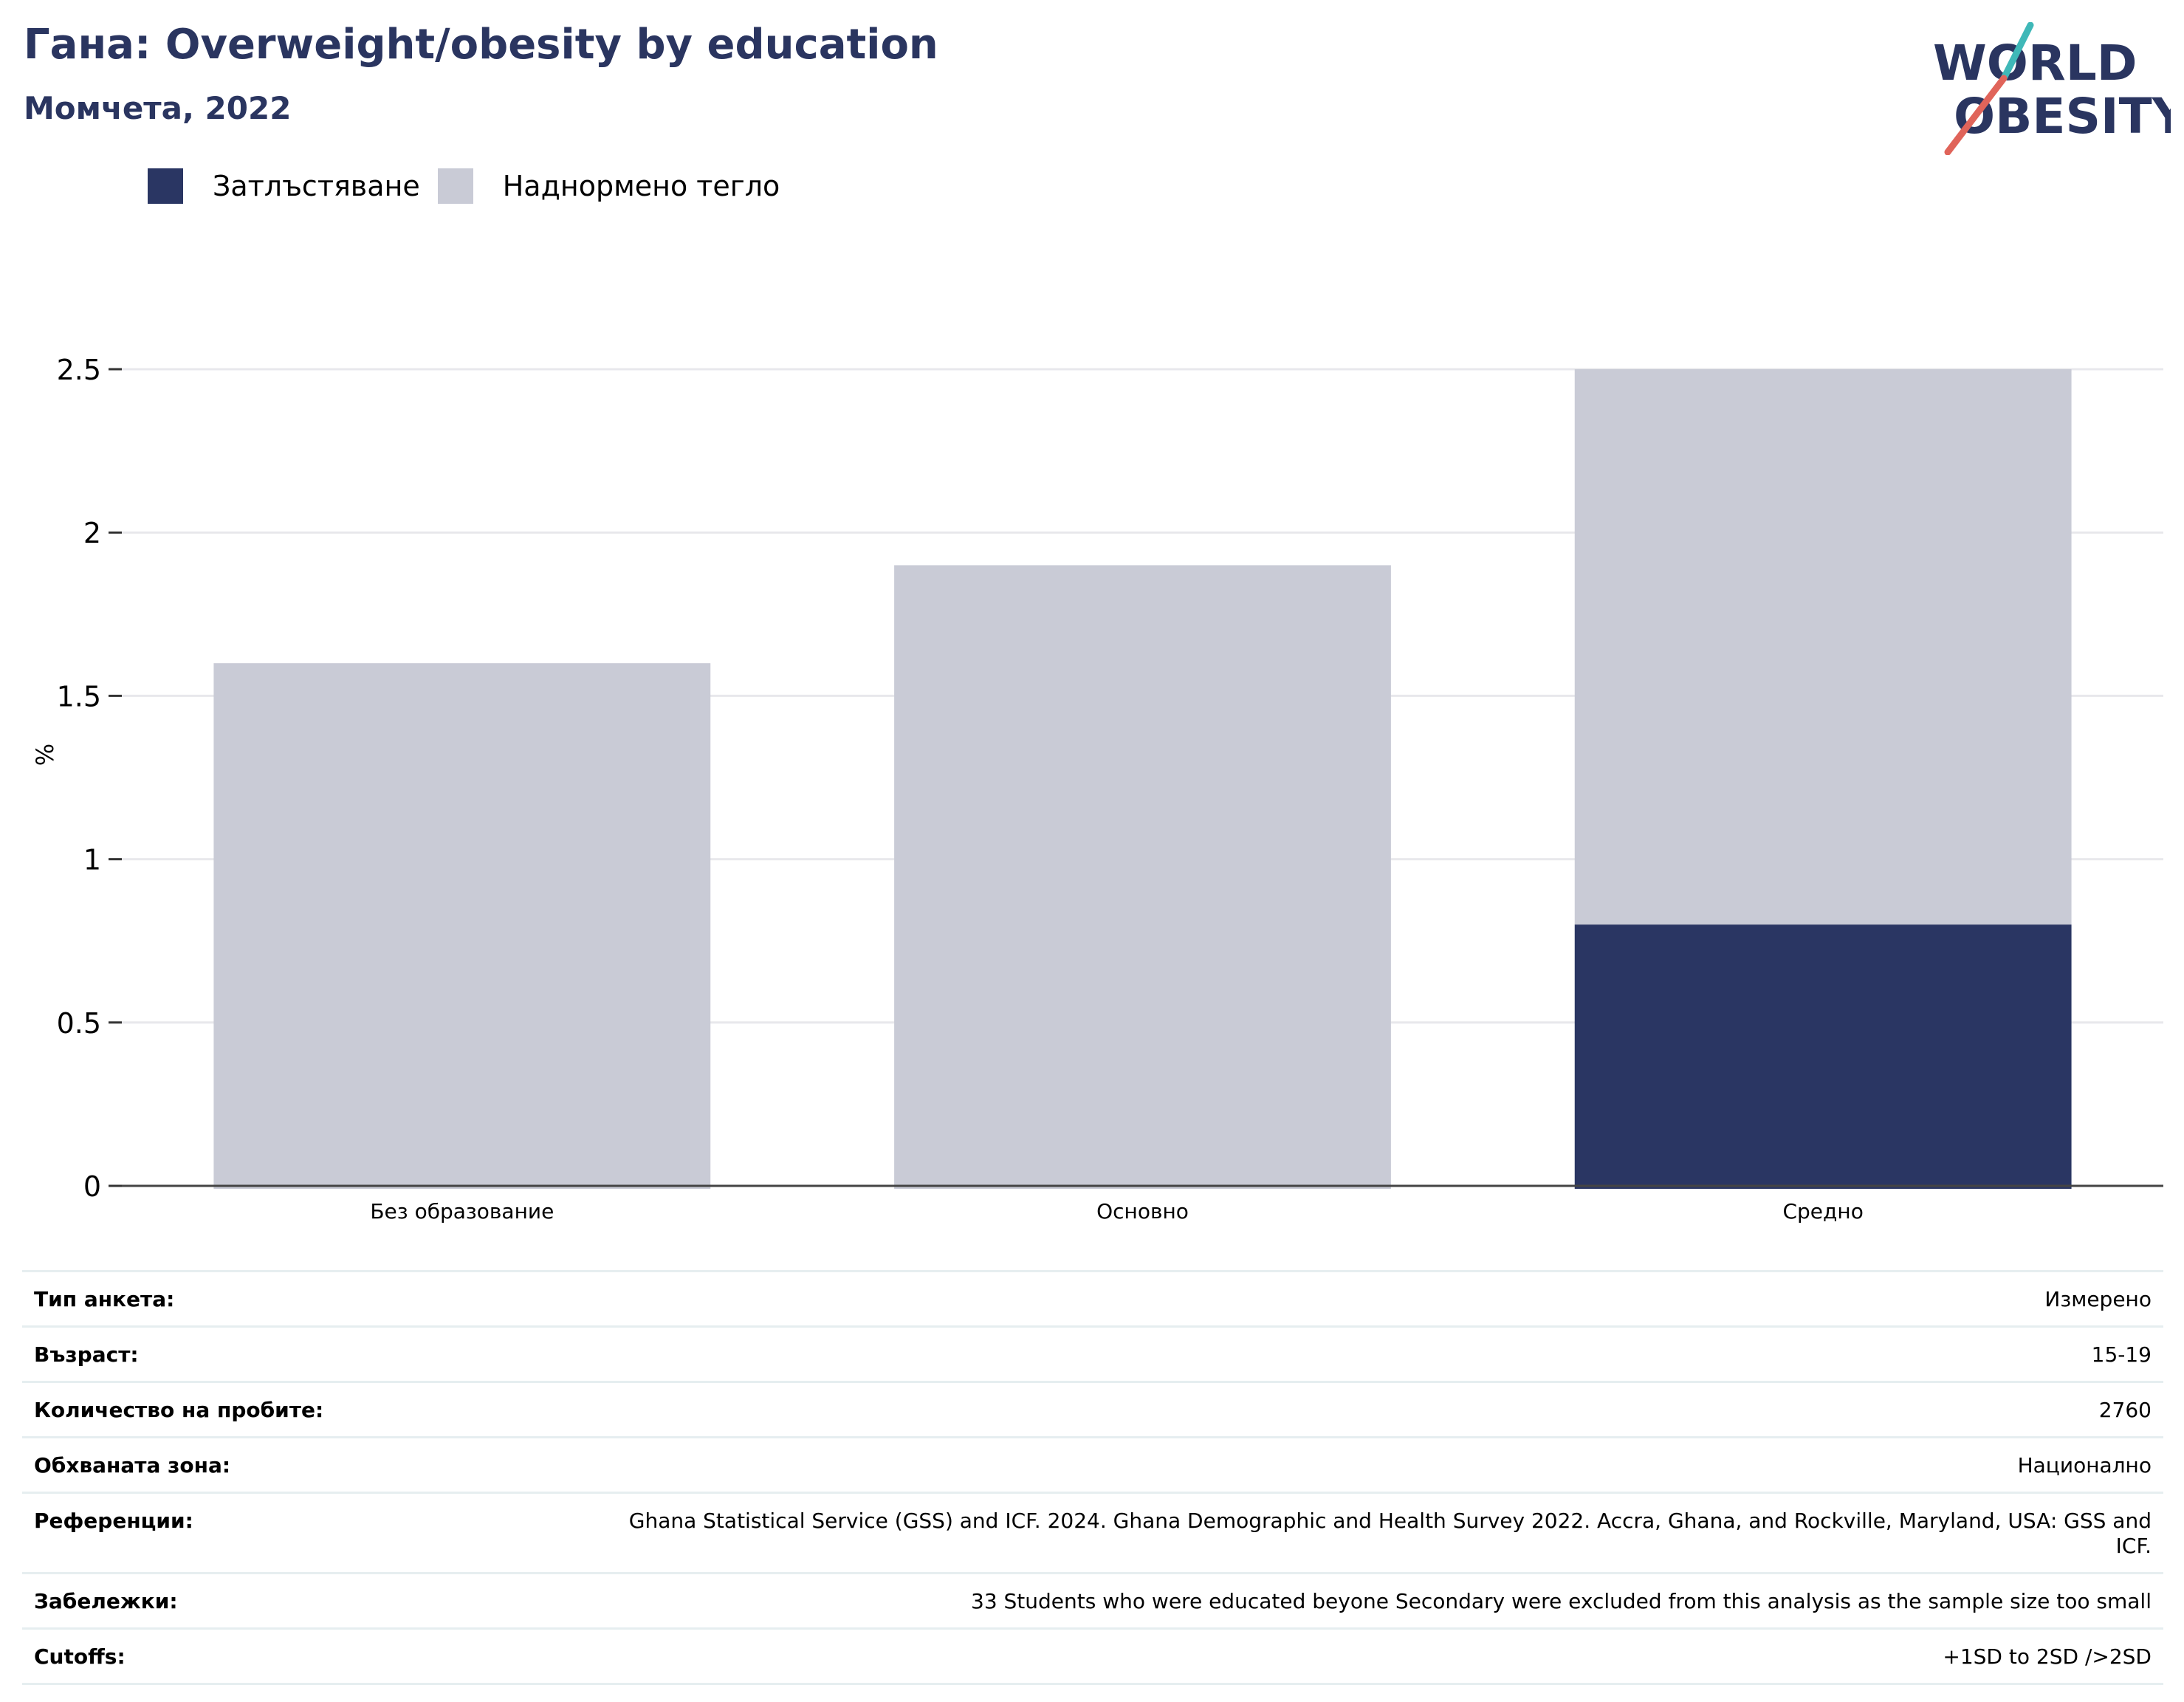 This screenshot has width=2184, height=1702. What do you see at coordinates (79, 370) in the screenshot?
I see `y-tick-label: 2.5` at bounding box center [79, 370].